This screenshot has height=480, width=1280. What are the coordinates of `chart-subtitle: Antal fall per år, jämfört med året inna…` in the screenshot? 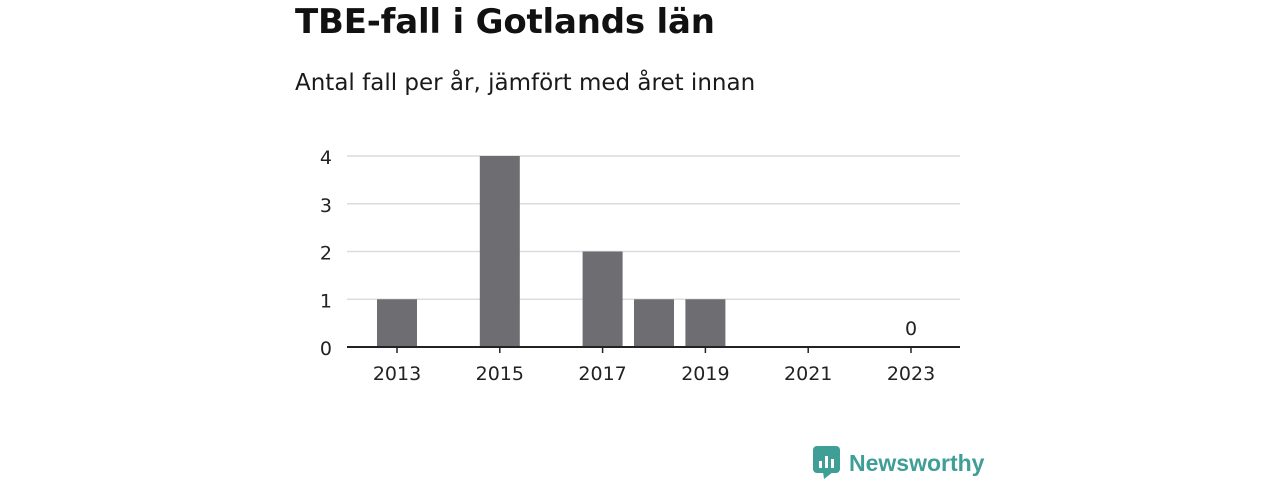 It's located at (525, 83).